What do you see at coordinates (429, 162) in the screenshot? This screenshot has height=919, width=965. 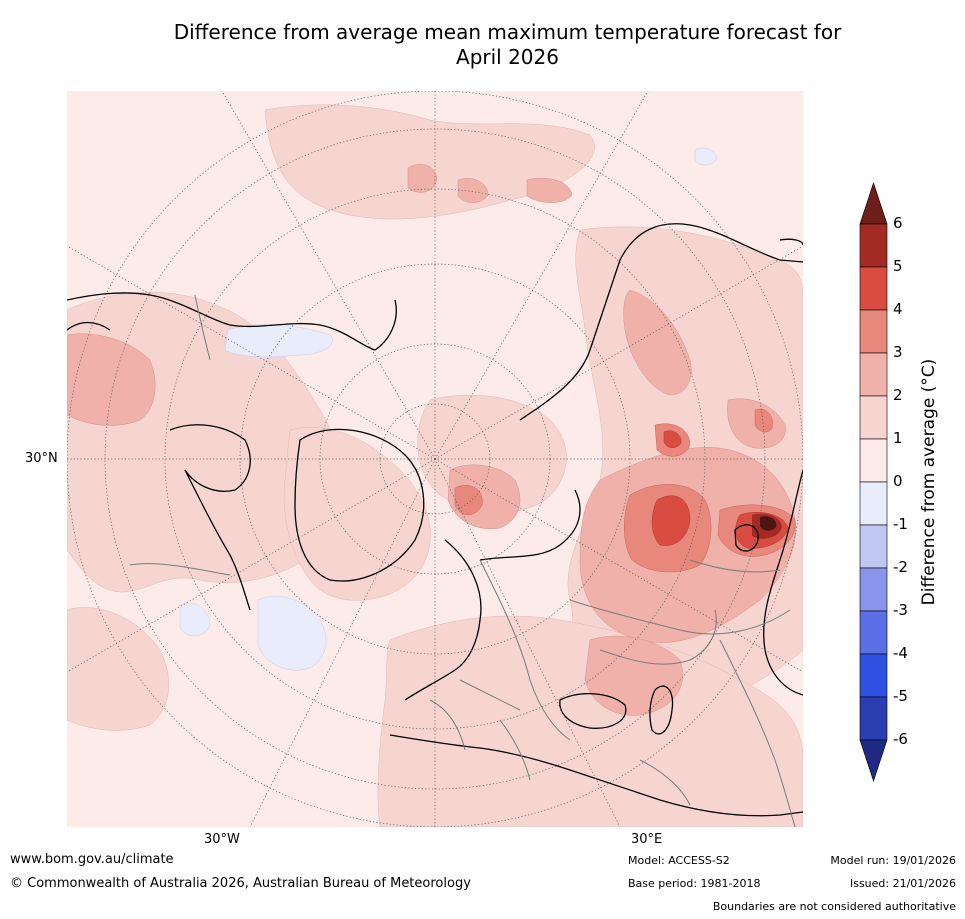 I see `anomaly-region-pacific-north` at bounding box center [429, 162].